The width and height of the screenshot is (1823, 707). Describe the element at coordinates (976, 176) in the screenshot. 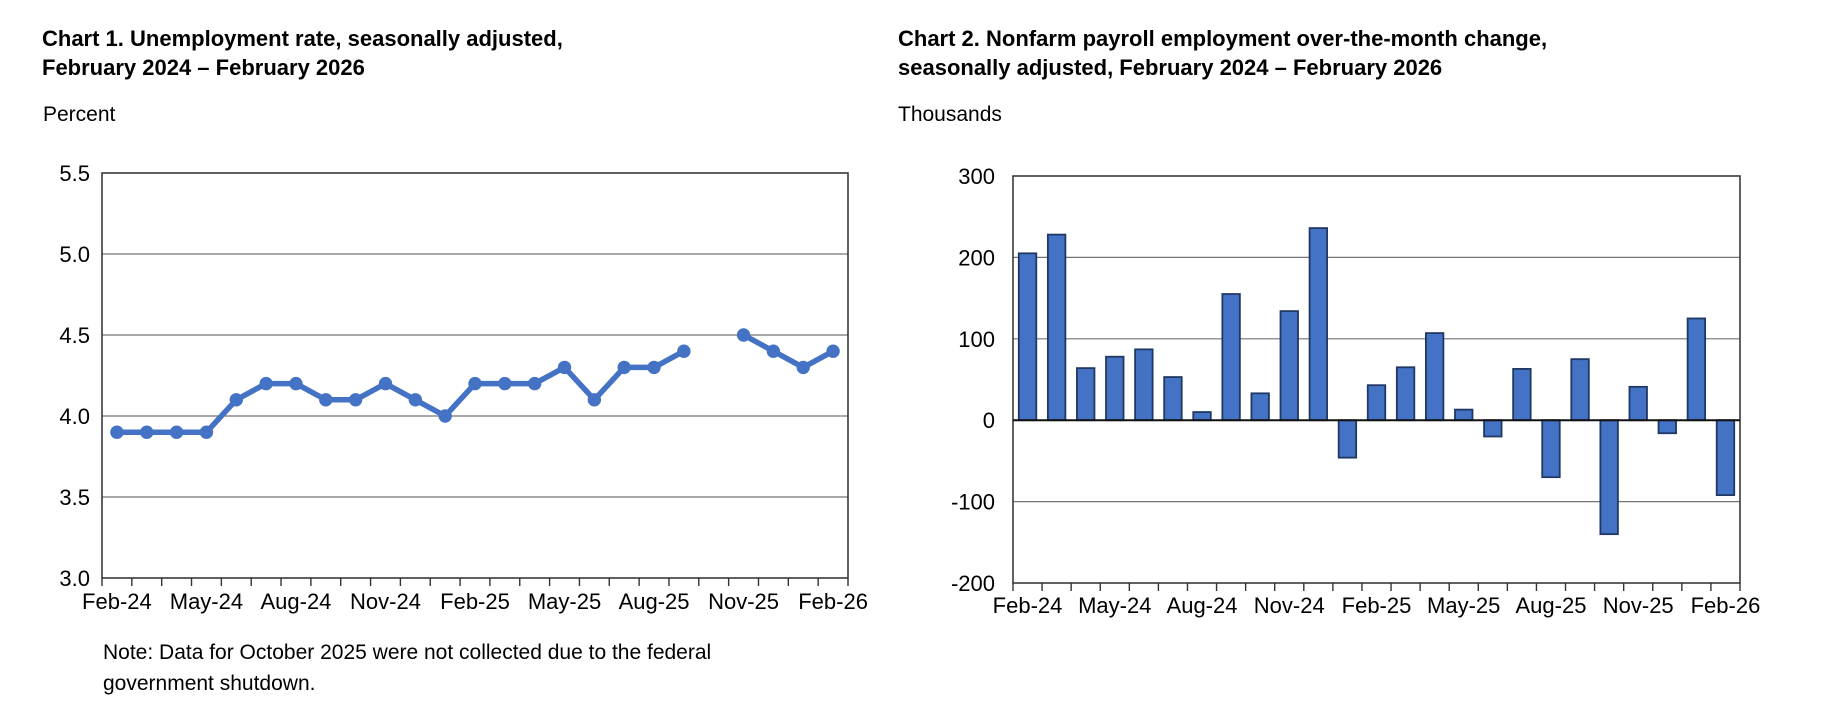

I see `y-tick-label: 300` at that location.